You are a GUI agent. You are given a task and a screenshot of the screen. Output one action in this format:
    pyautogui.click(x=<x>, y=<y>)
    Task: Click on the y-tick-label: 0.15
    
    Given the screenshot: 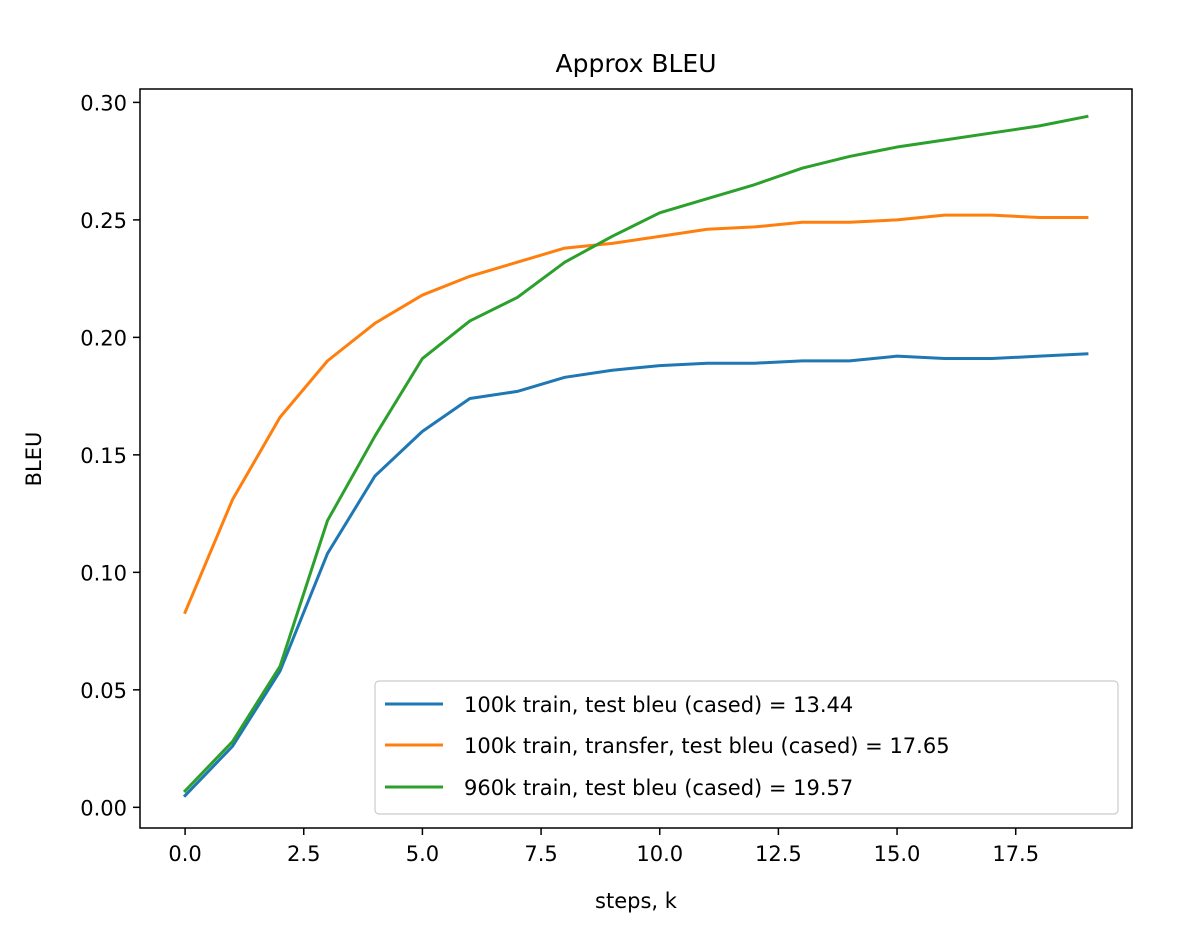 What is the action you would take?
    pyautogui.click(x=103, y=456)
    